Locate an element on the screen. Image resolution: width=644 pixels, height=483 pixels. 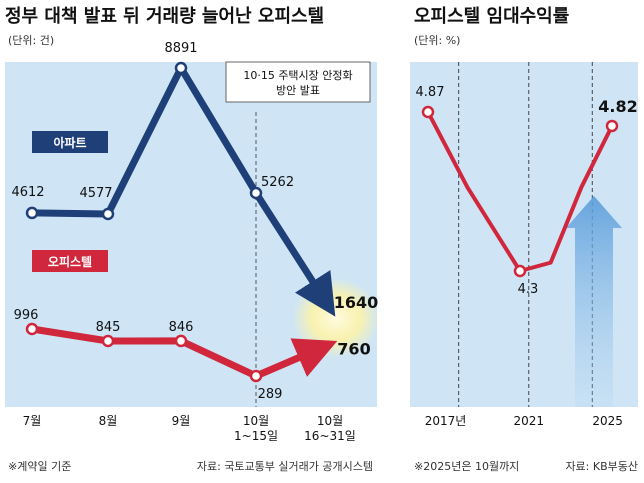
left-x-tick-label: 7월 is located at coordinates (32, 421).